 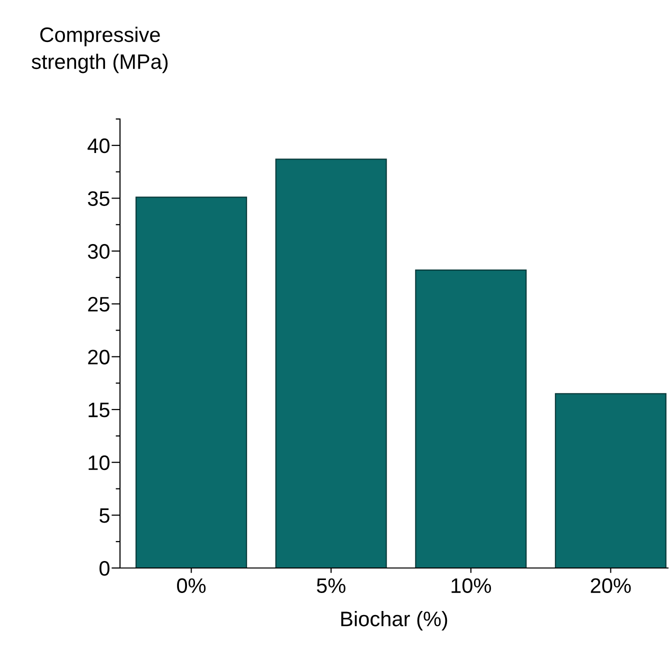 I want to click on y-tick-label: 15, so click(x=99, y=410).